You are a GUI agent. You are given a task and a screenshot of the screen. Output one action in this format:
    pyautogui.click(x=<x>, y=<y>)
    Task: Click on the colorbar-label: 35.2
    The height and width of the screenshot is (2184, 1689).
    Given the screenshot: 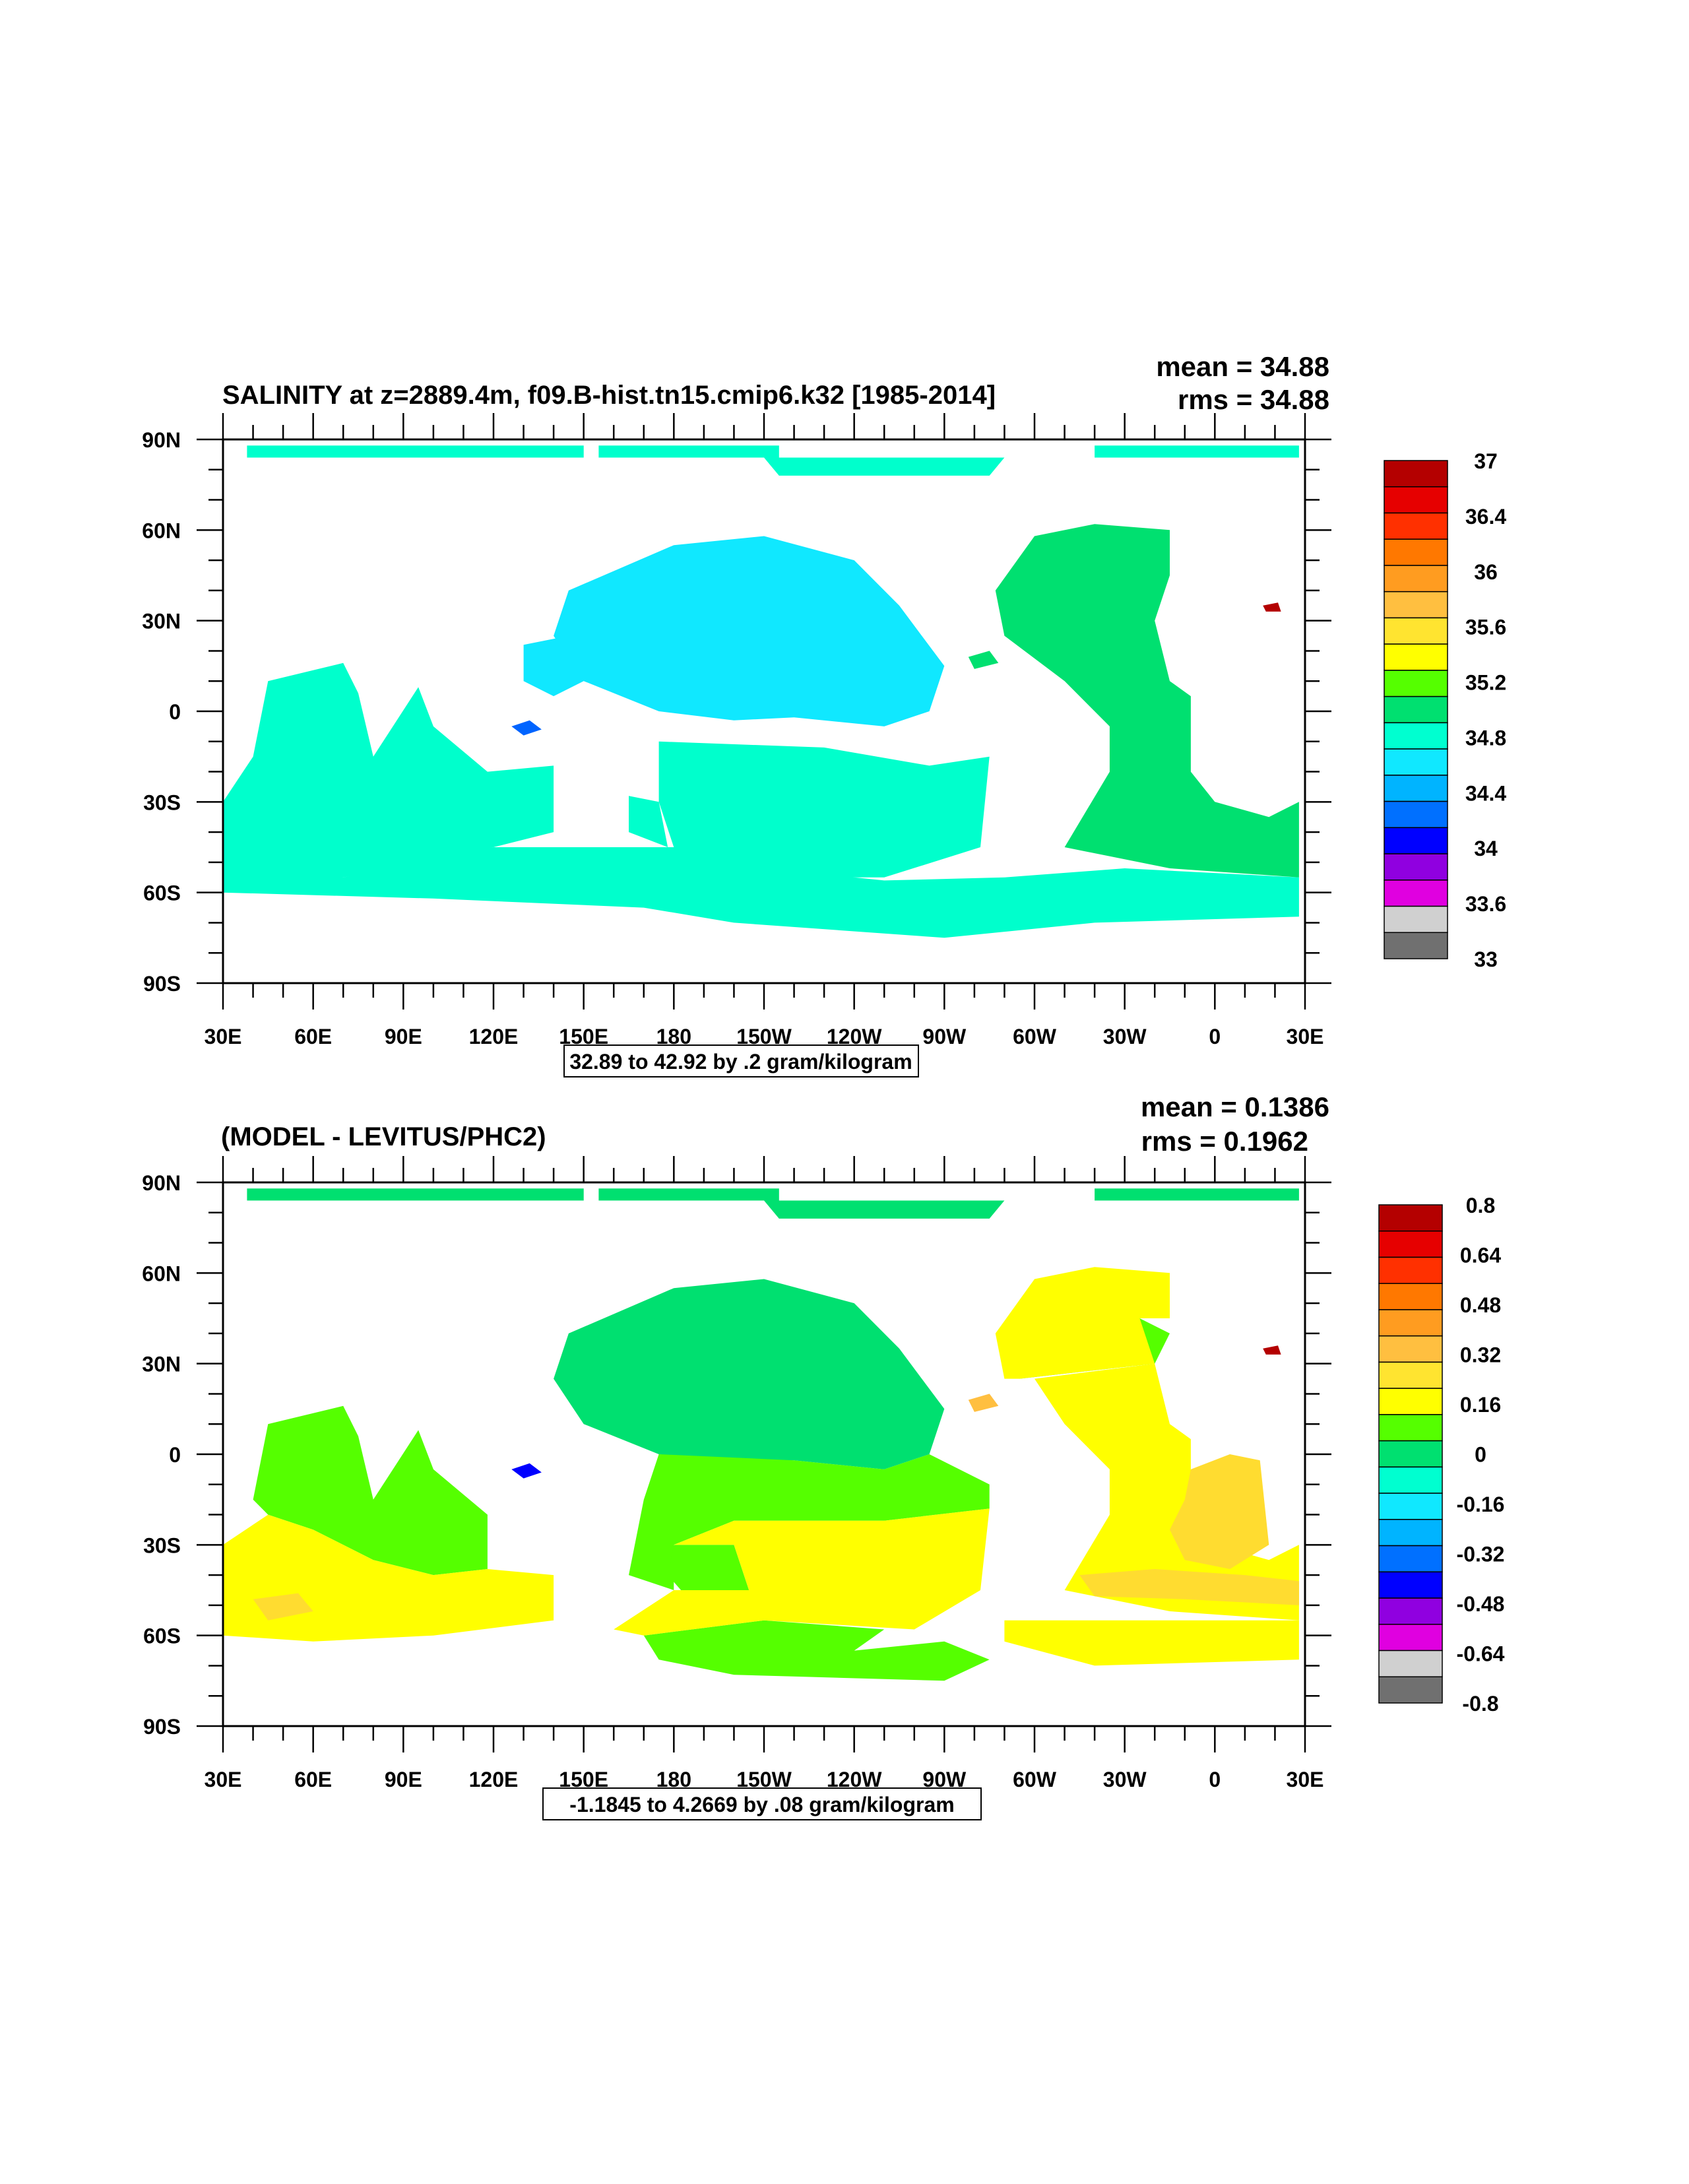 What is the action you would take?
    pyautogui.click(x=1485, y=683)
    